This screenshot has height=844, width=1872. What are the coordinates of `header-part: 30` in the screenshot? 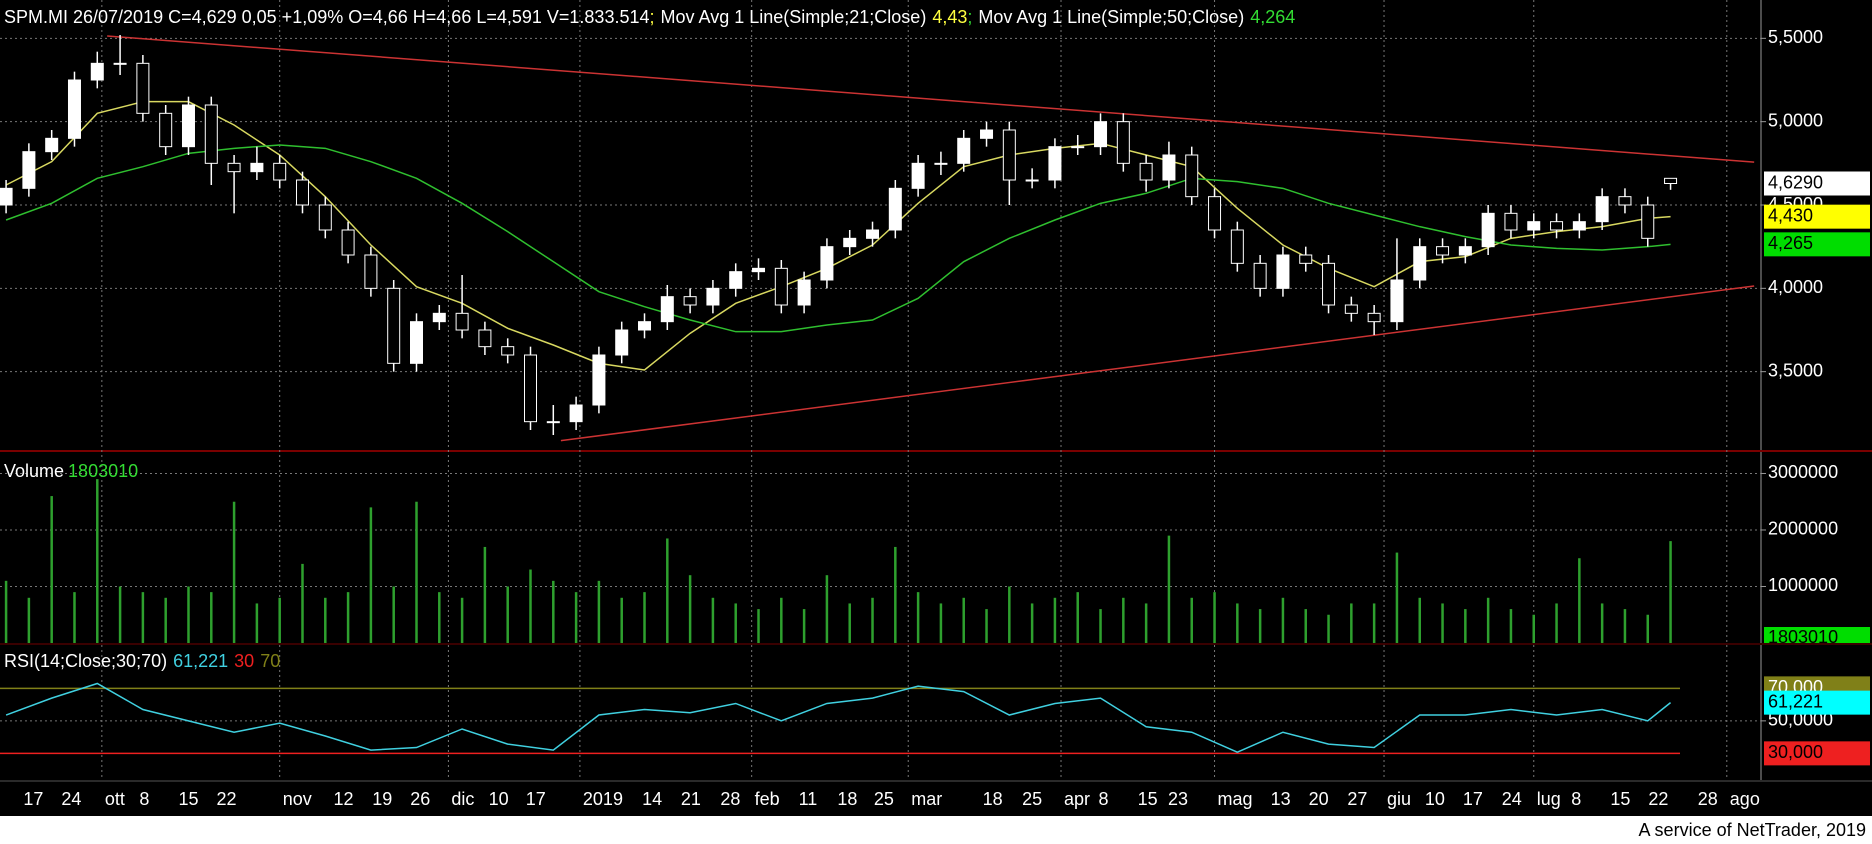 It's located at (244, 661).